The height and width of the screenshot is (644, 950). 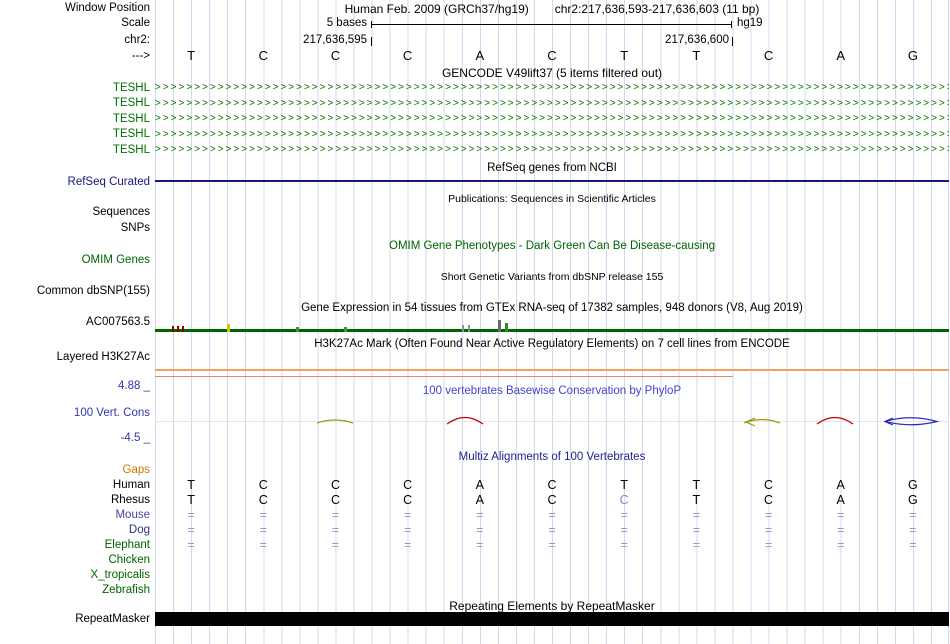 What do you see at coordinates (552, 420) in the screenshot?
I see `phylop-signal-plot` at bounding box center [552, 420].